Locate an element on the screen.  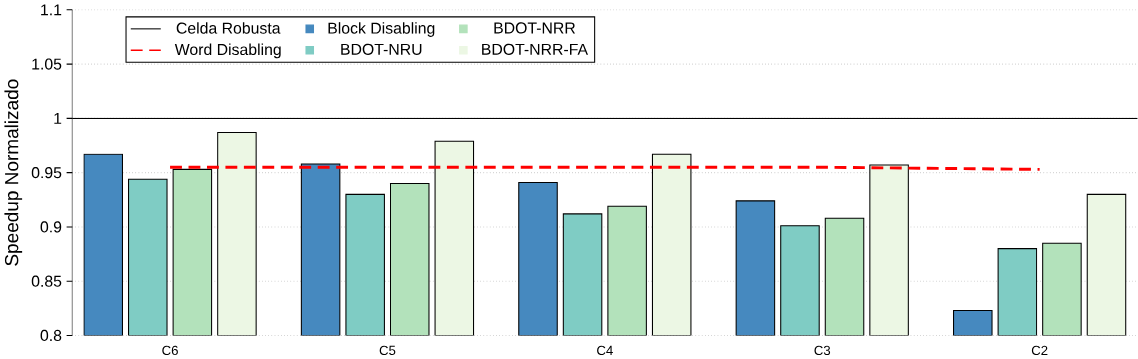
x-tick-label: C2 is located at coordinates (1039, 350).